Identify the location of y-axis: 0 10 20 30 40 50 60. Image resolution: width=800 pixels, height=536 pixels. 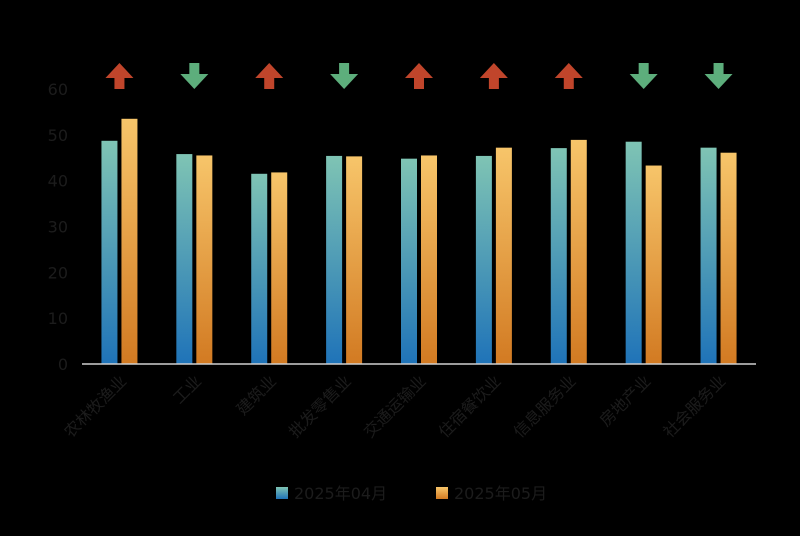
(58, 227).